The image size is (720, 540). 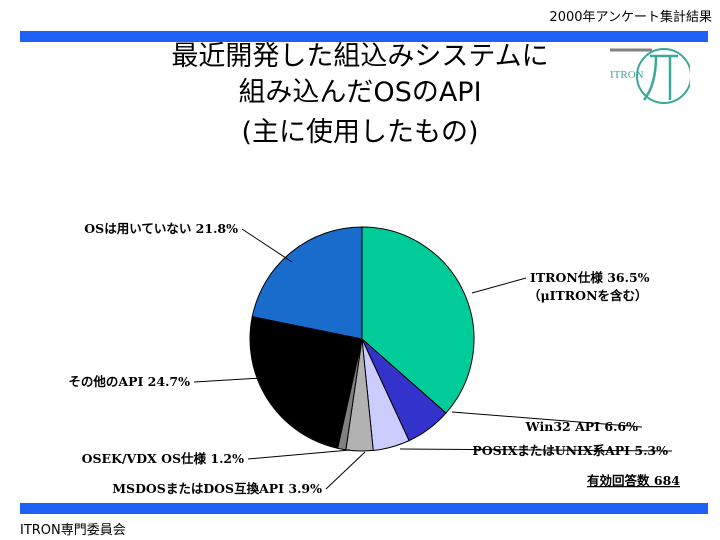 I want to click on slice-label: OSは用いていない 21.8%, so click(x=161, y=228).